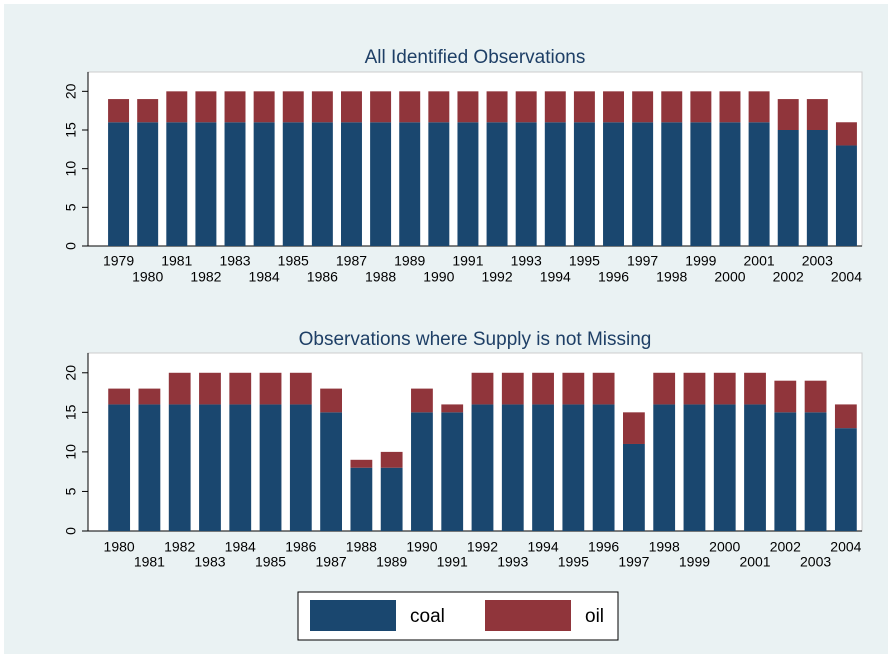 Image resolution: width=896 pixels, height=664 pixels. Describe the element at coordinates (270, 562) in the screenshot. I see `x-tick-label: 1985` at that location.